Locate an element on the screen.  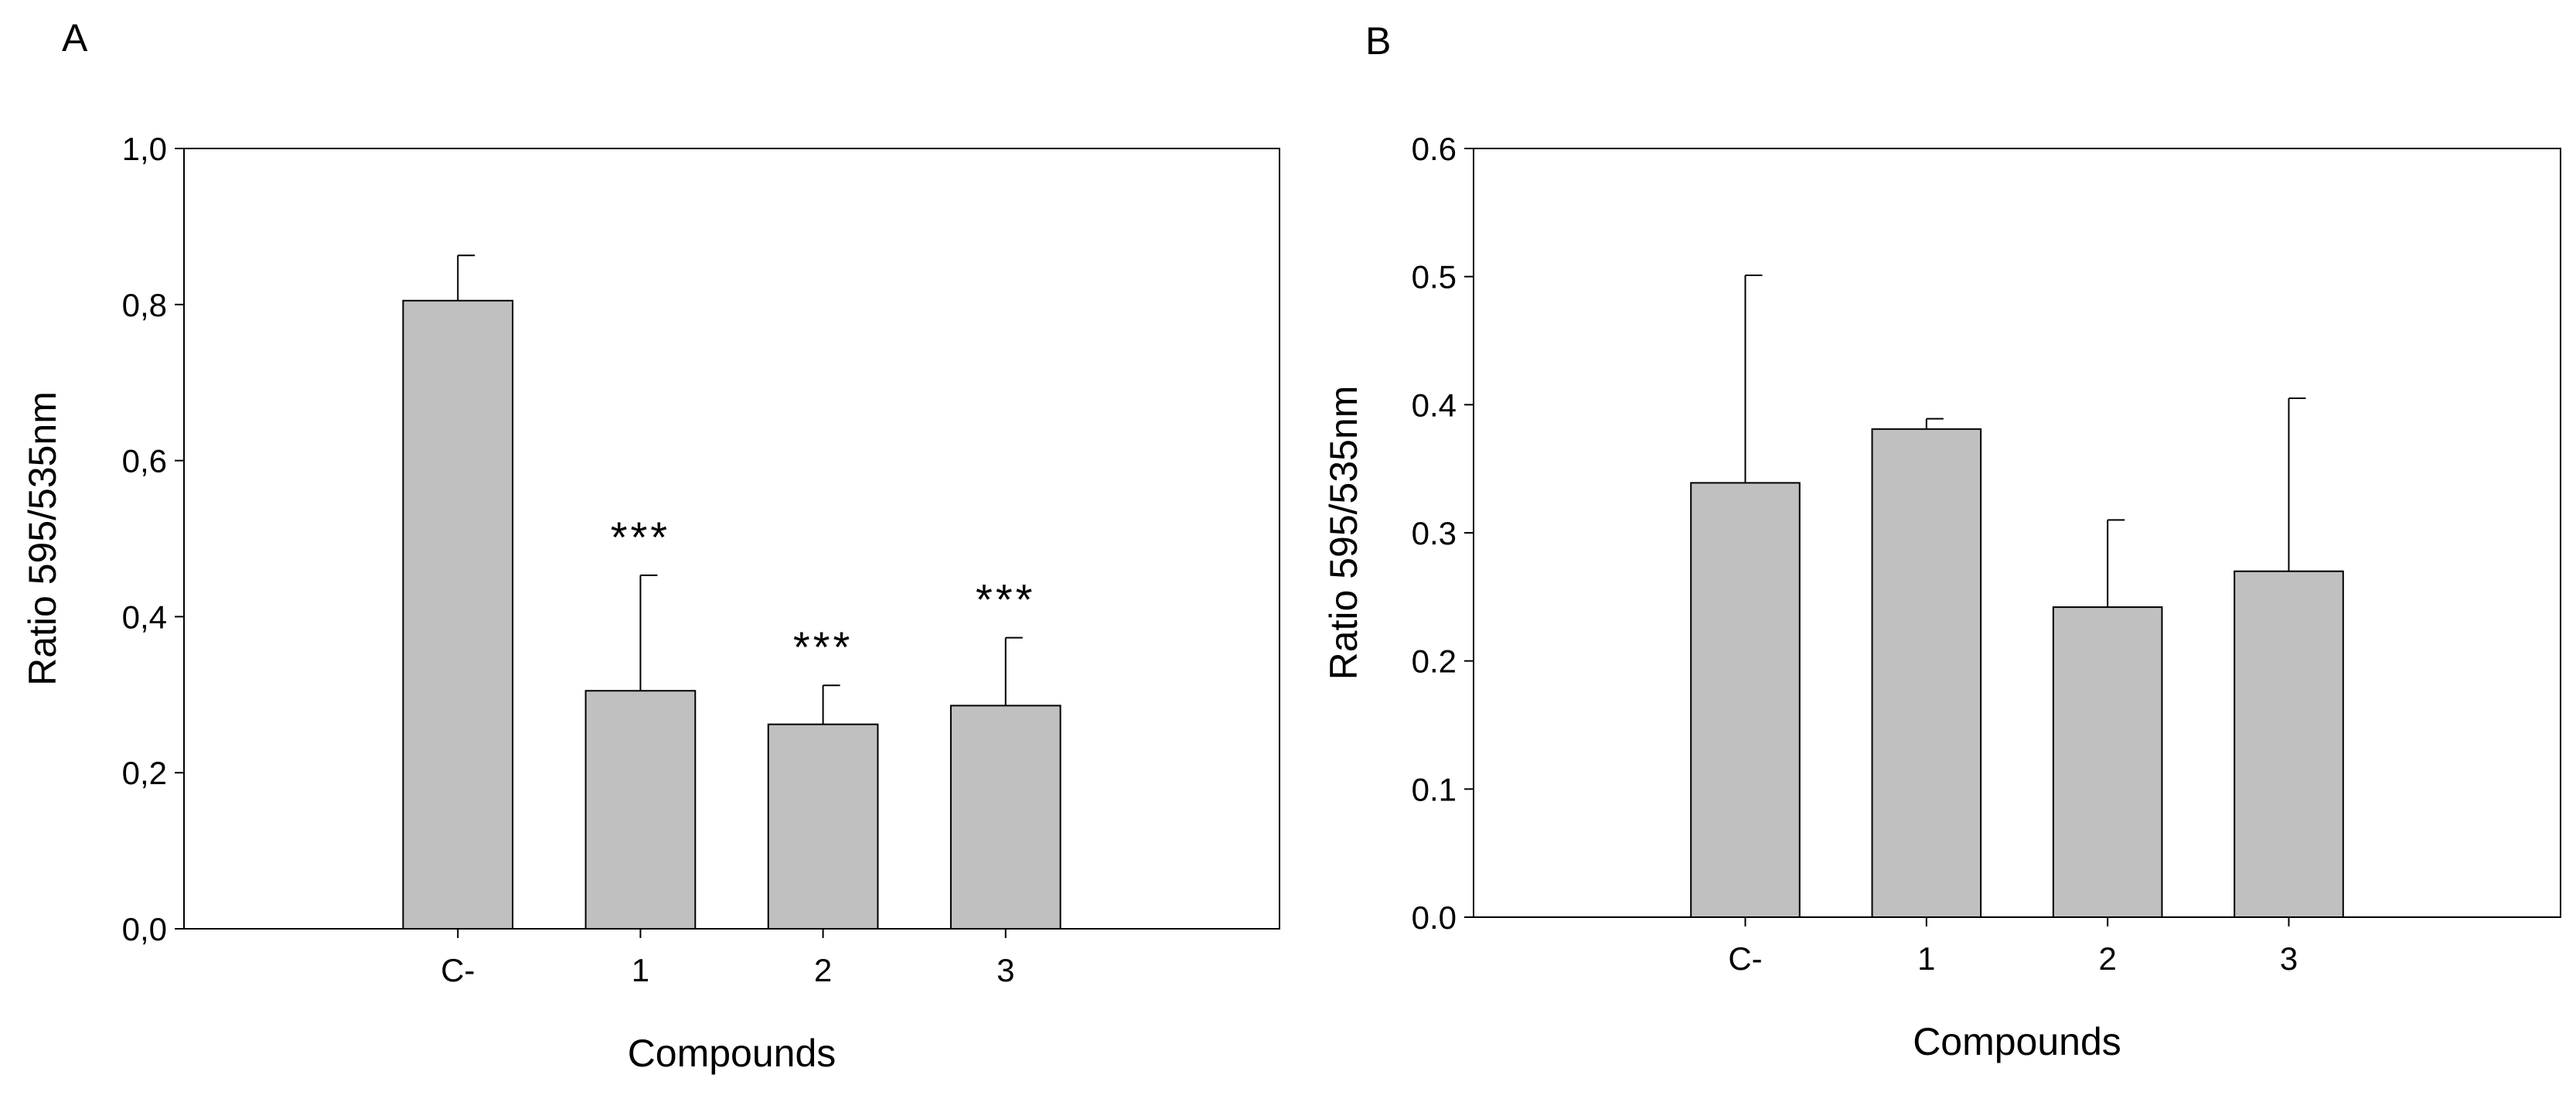
panel-letter: B is located at coordinates (1378, 41).